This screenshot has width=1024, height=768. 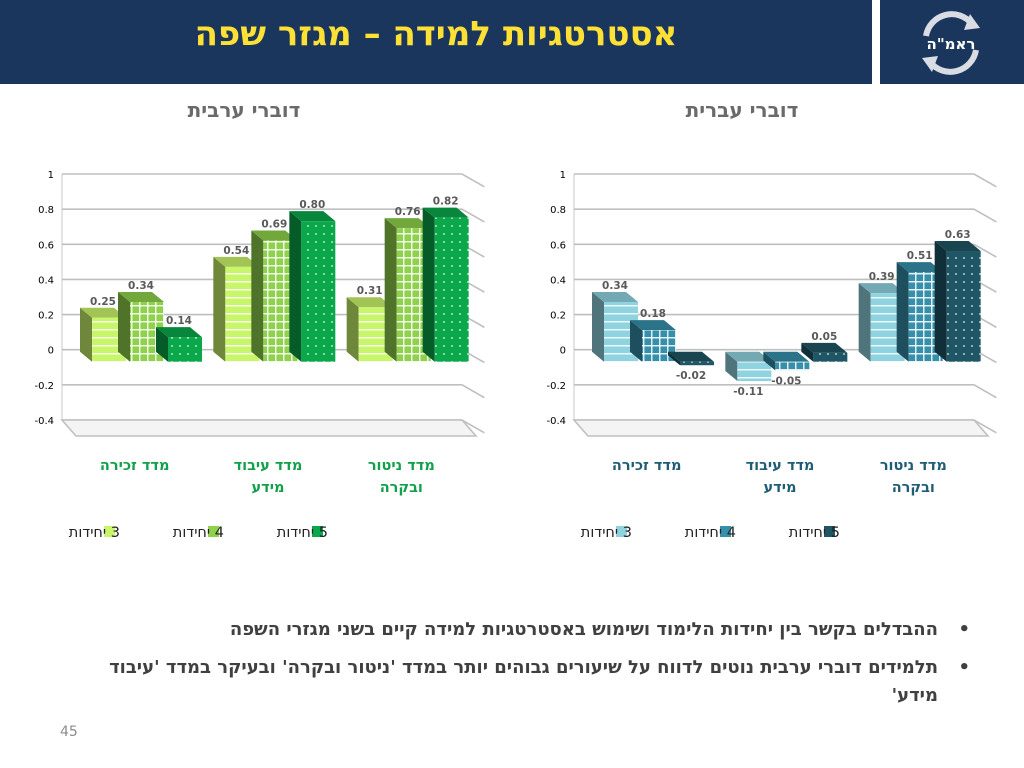 I want to click on data-label: 0.34, so click(x=615, y=286).